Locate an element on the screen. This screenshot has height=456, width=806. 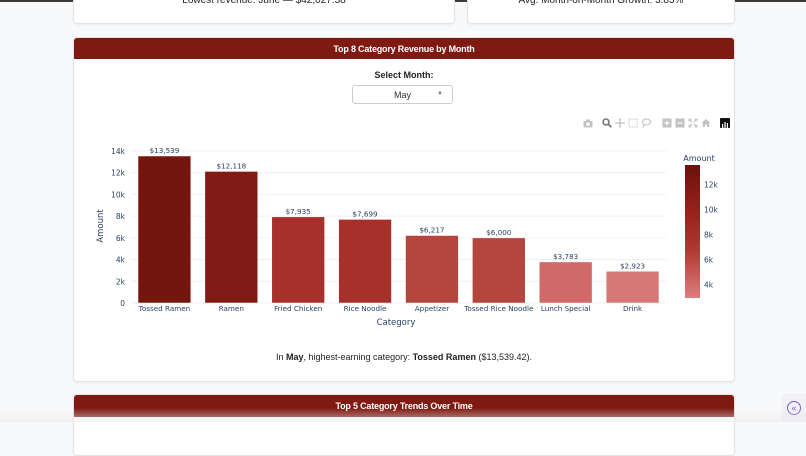
box-select-icon is located at coordinates (633, 123).